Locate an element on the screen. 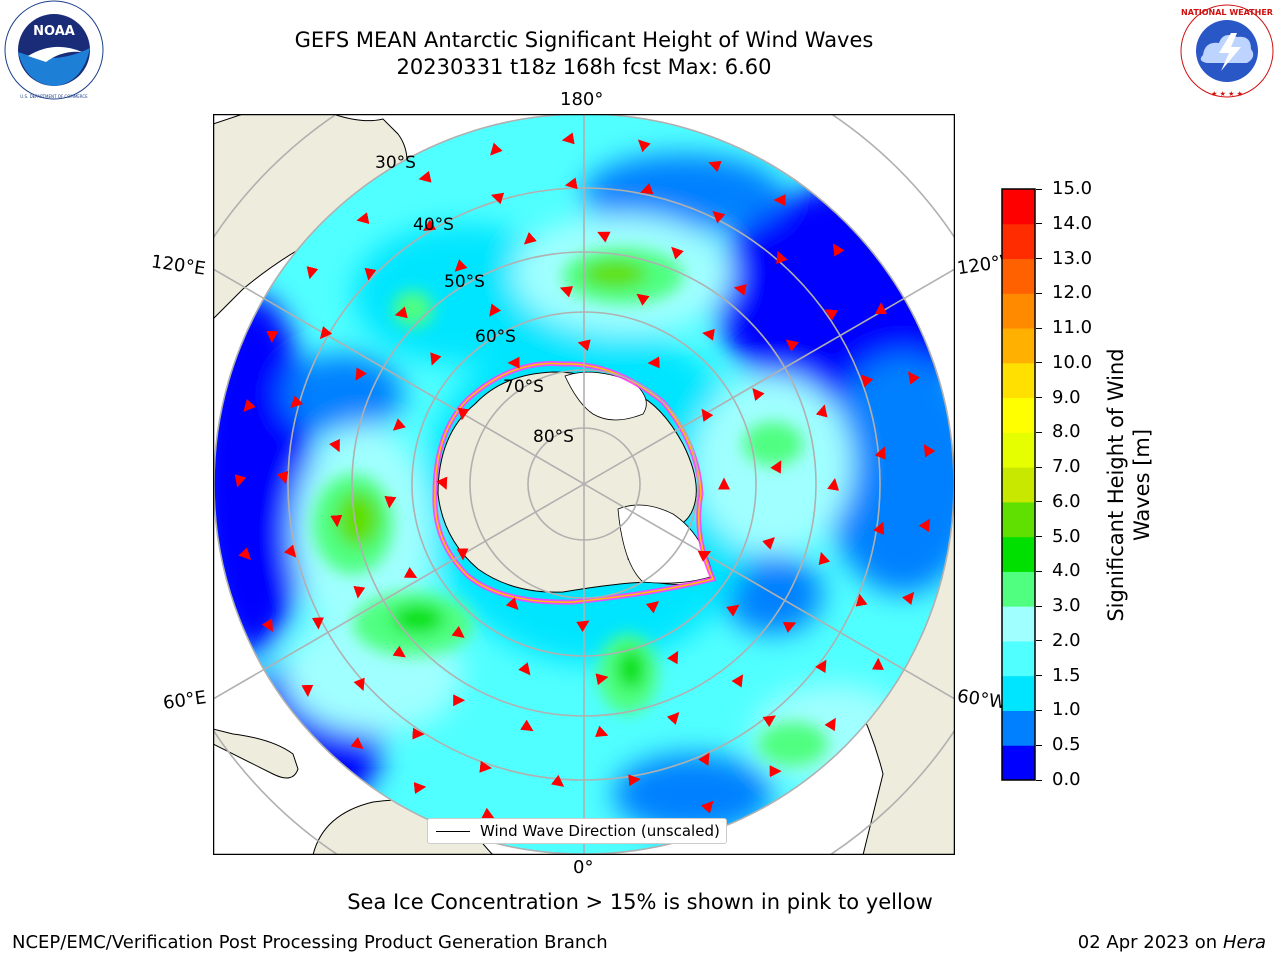  latitude-labels: 30°S 40°S 50°S 60°S 70°S 80°S is located at coordinates (474, 300).